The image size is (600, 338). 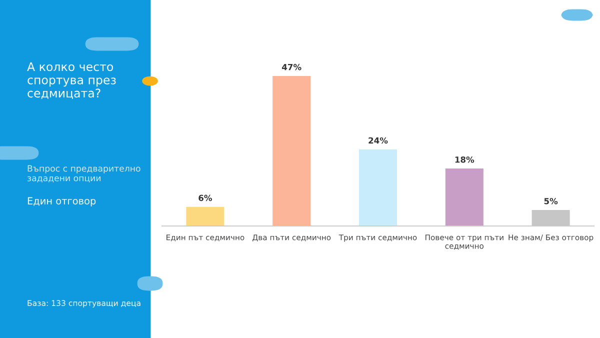 What do you see at coordinates (84, 173) in the screenshot?
I see `text: Въпрос с предварително зададени опции` at bounding box center [84, 173].